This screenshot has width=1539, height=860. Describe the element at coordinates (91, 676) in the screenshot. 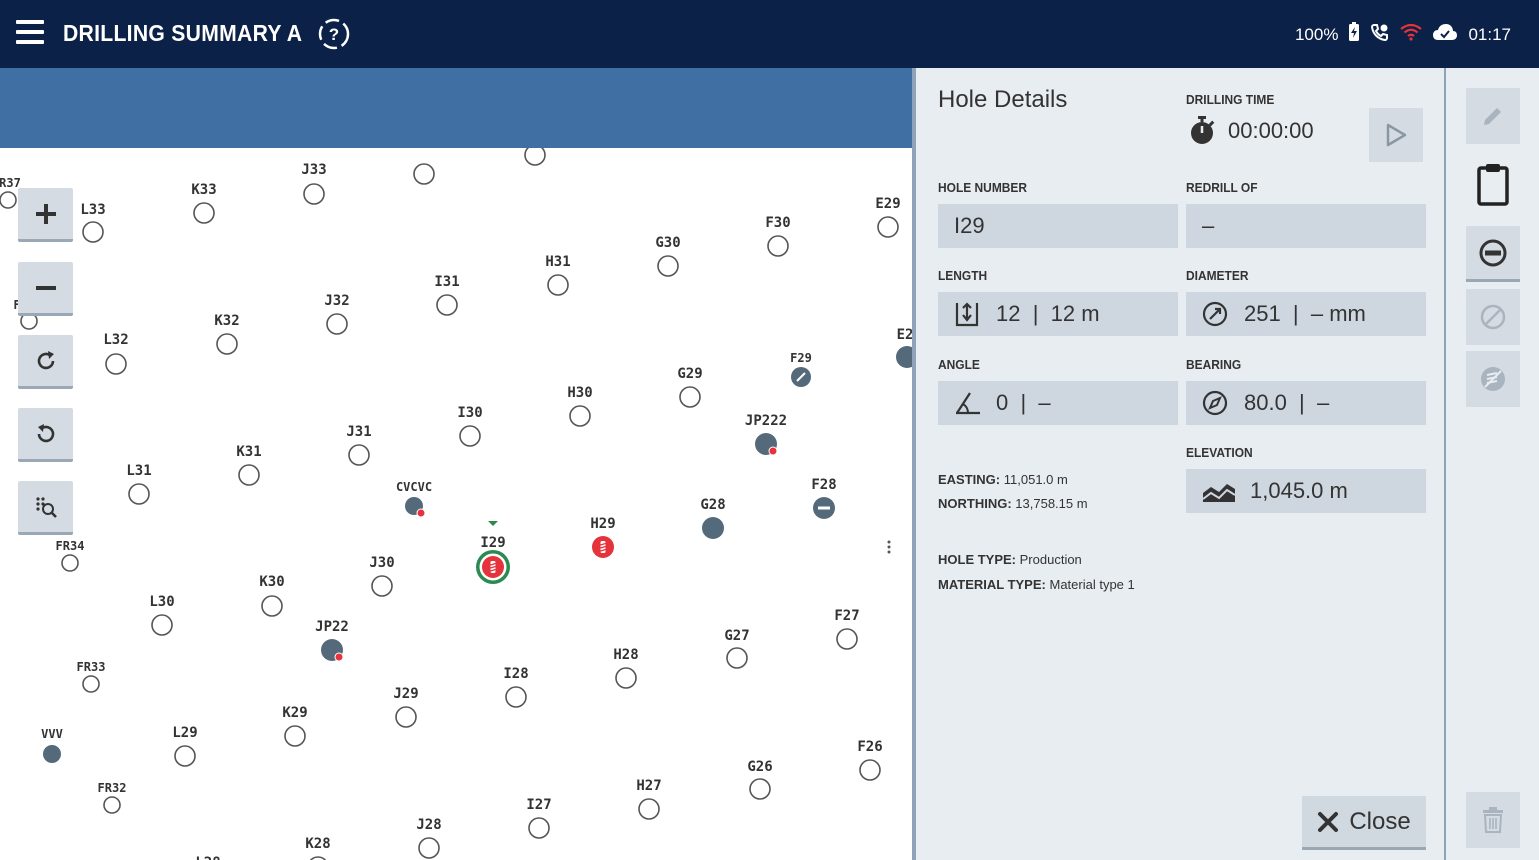

I see `drill-hole-fr33: FR33` at that location.